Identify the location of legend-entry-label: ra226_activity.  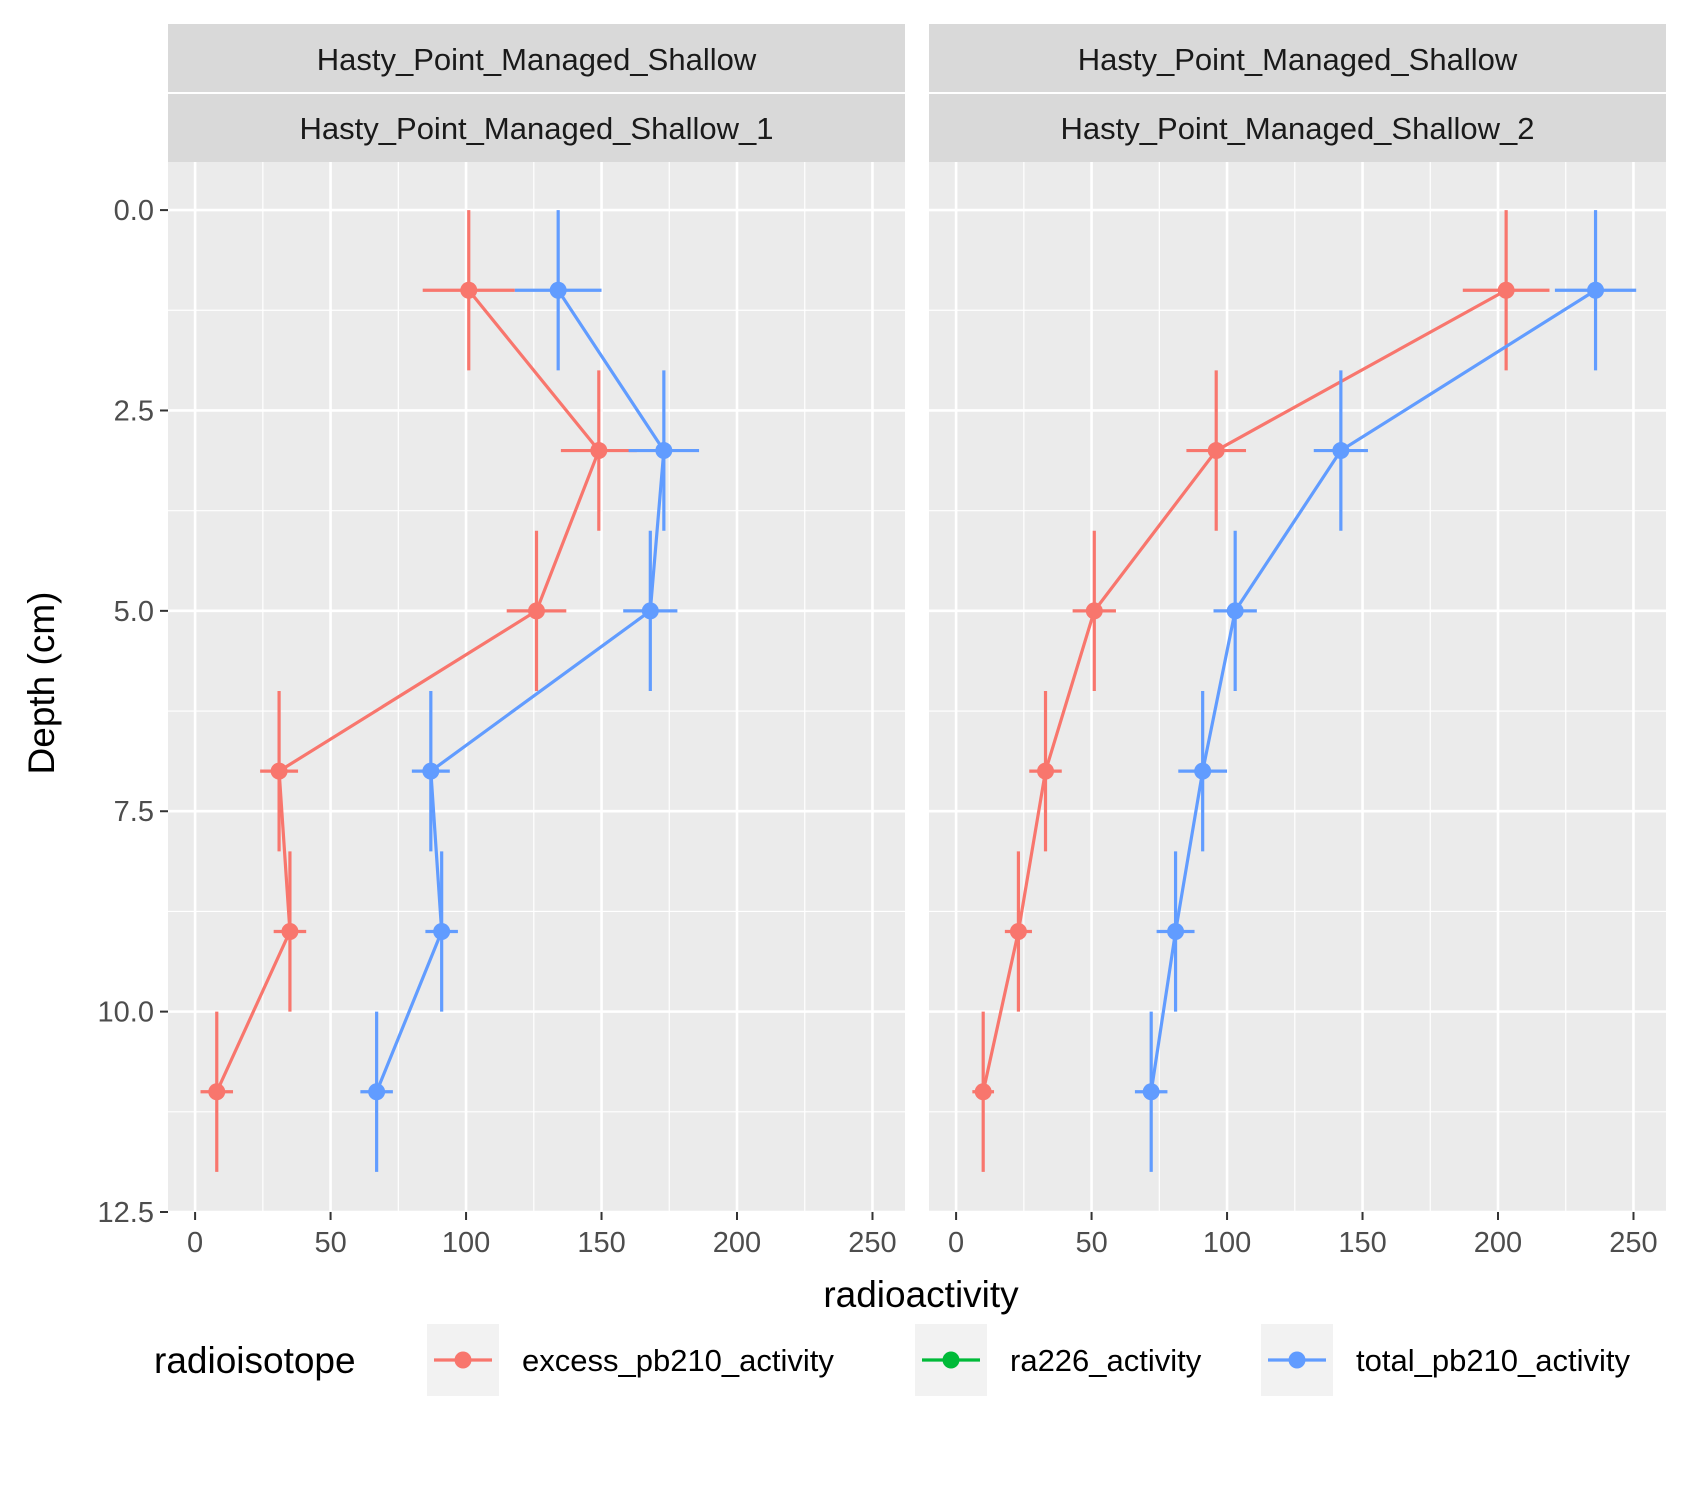
(1106, 1360).